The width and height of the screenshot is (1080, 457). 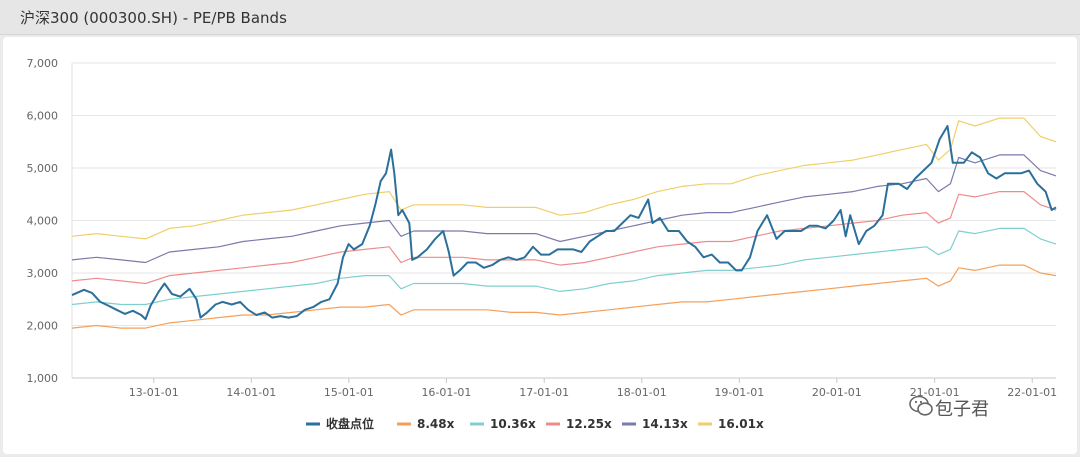 What do you see at coordinates (436, 424) in the screenshot?
I see `legend-label: 8.48x` at bounding box center [436, 424].